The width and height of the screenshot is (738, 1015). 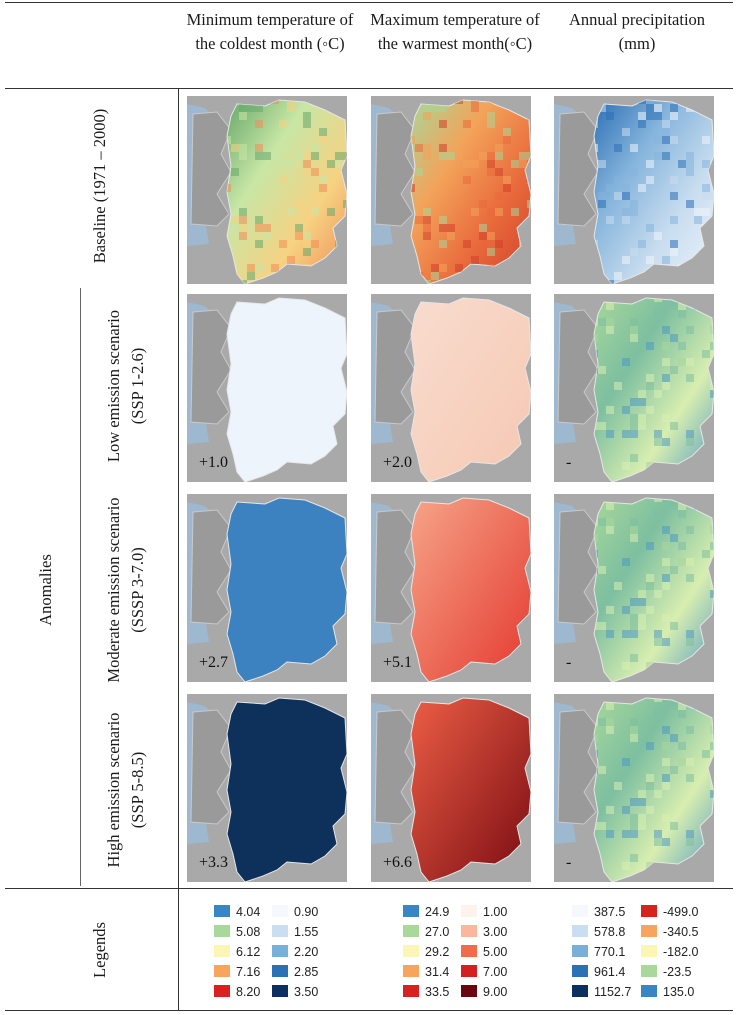 What do you see at coordinates (654, 590) in the screenshot?
I see `grid-texture` at bounding box center [654, 590].